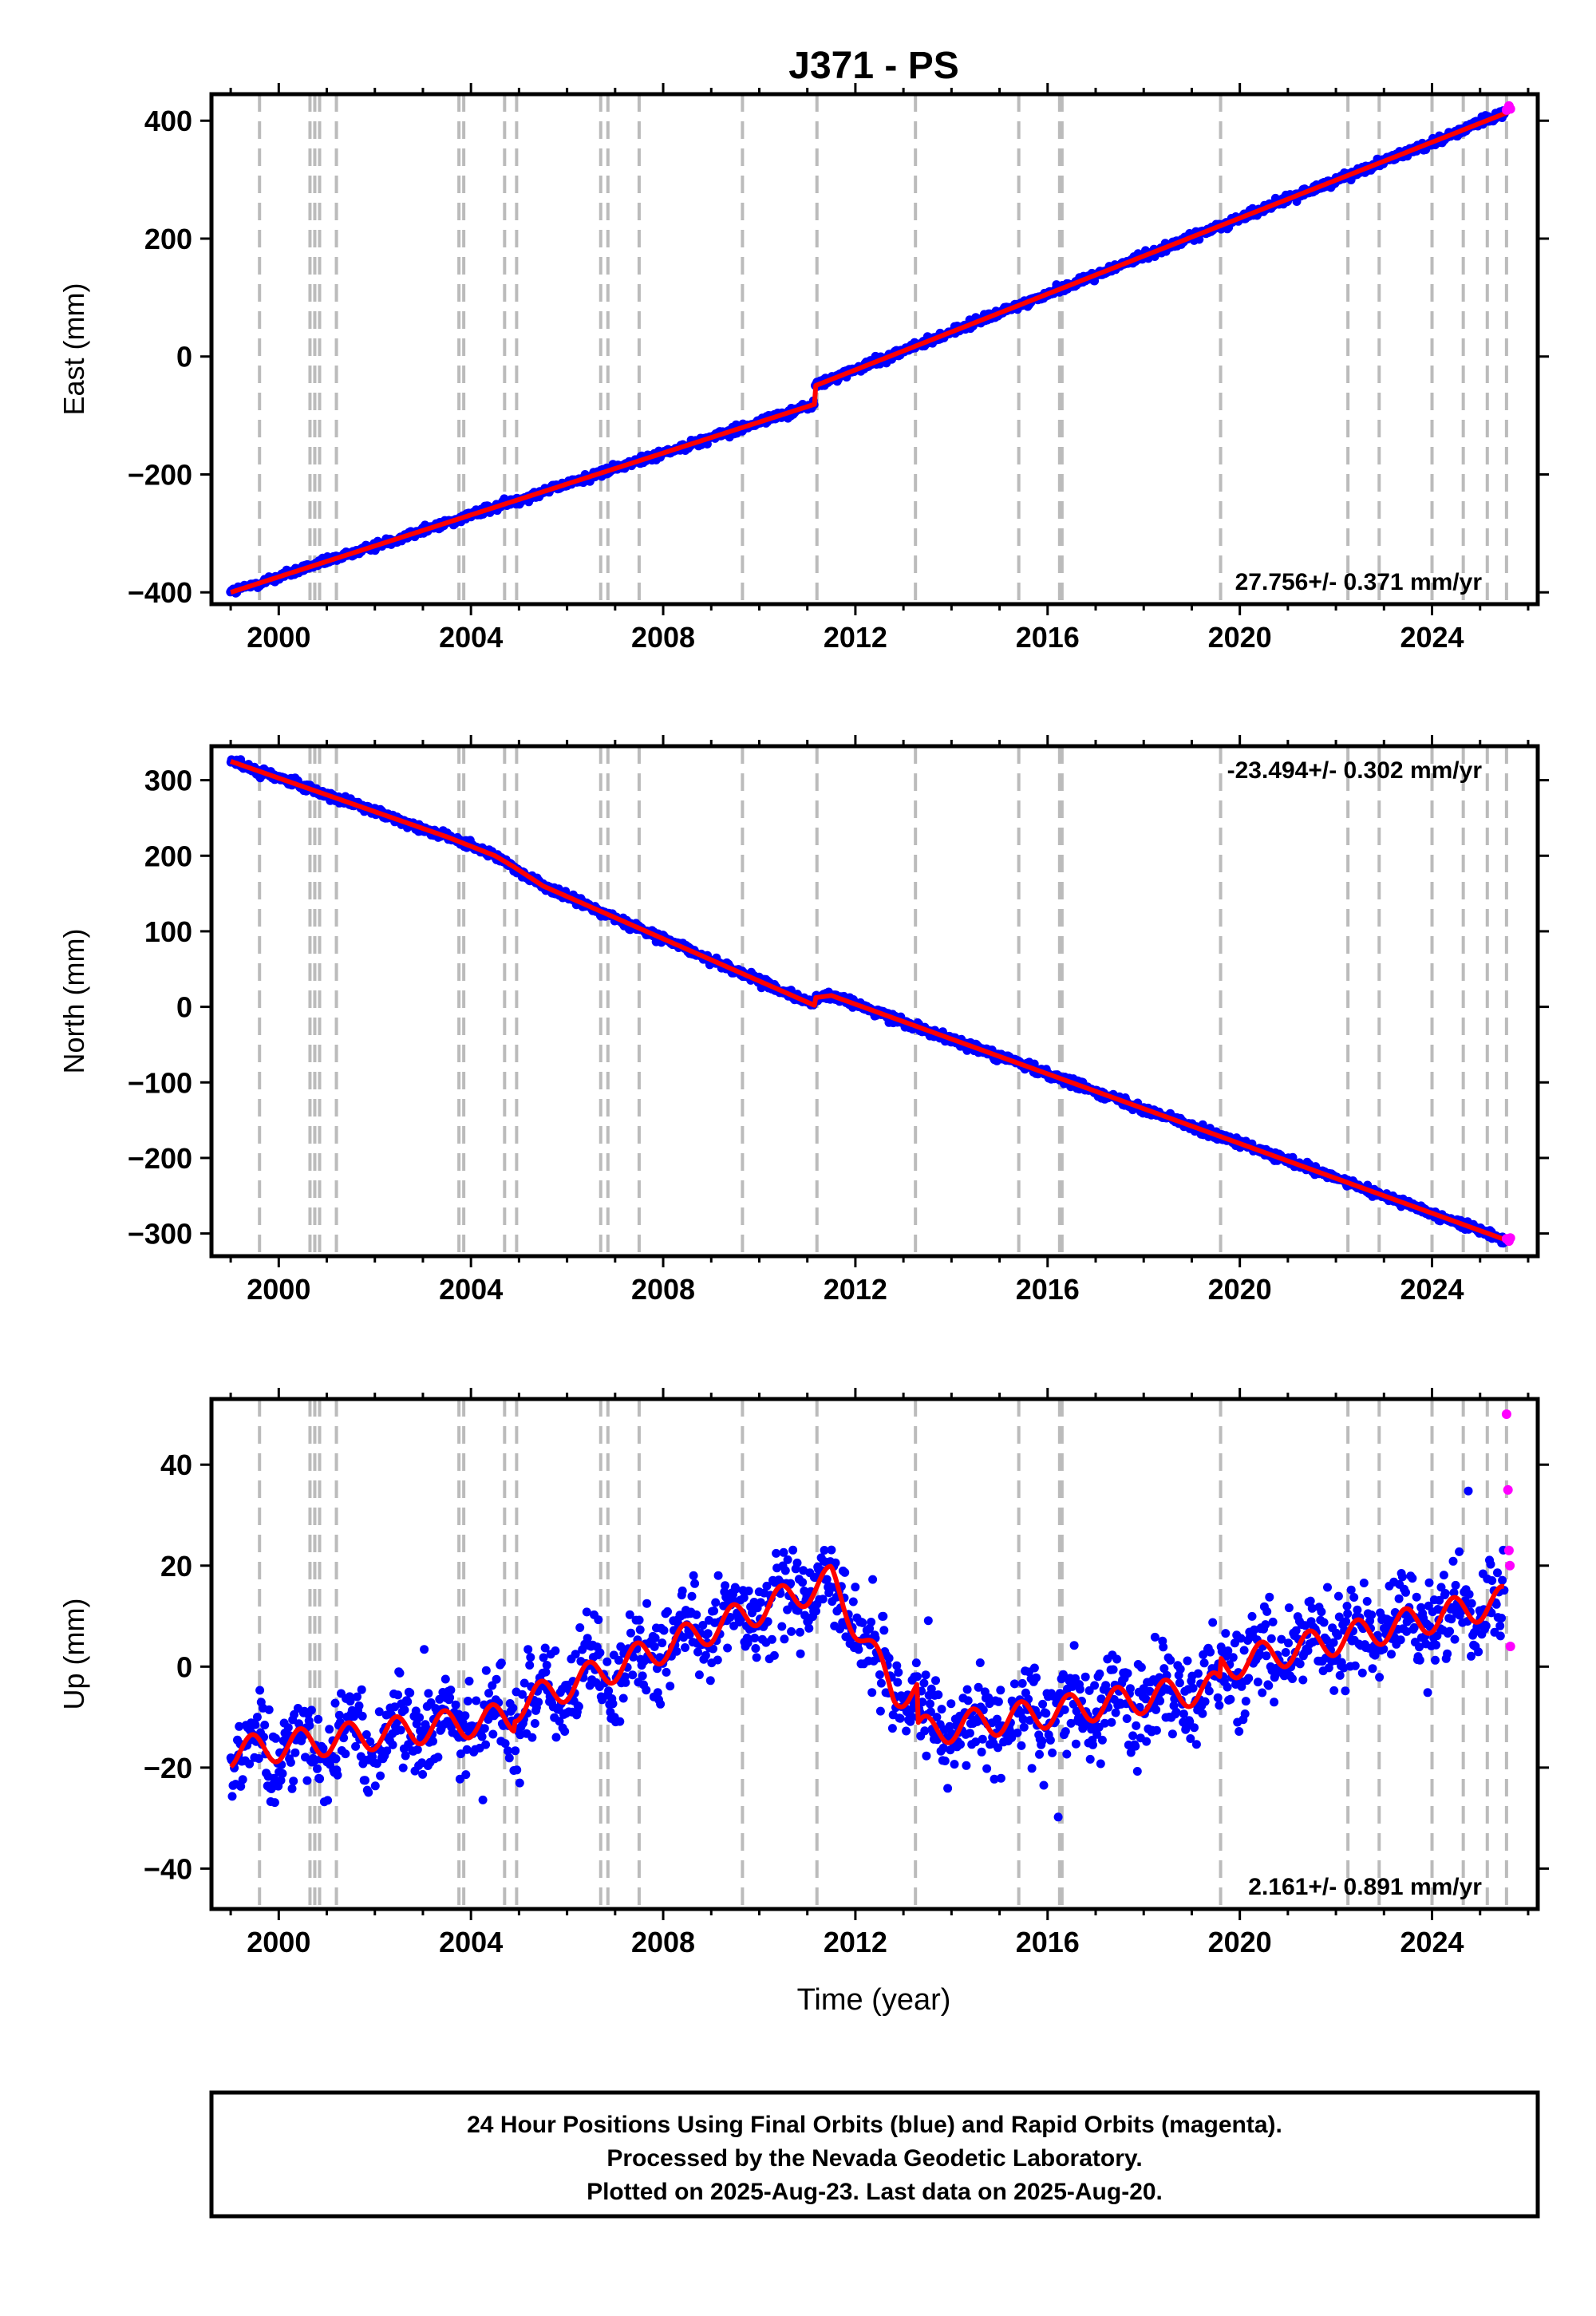 The height and width of the screenshot is (2316, 1596). I want to click on east-rapid-points, so click(1508, 108).